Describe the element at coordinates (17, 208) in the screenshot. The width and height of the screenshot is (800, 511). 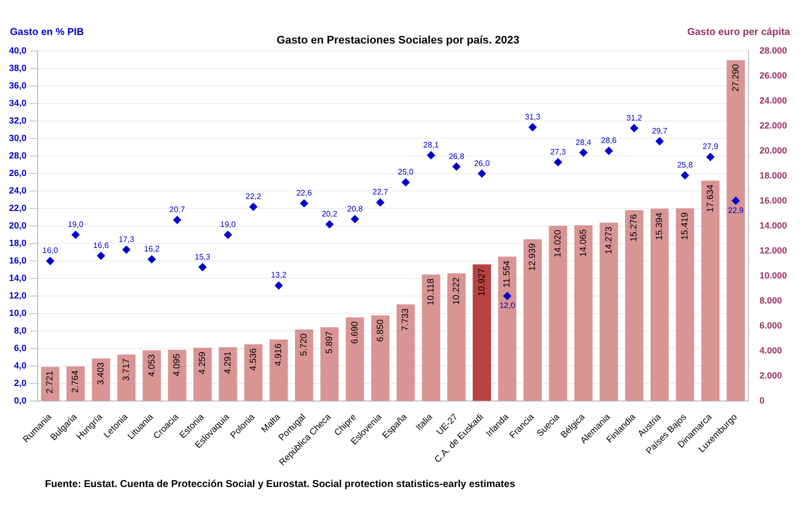
I see `y-tick-label: 22,0` at that location.